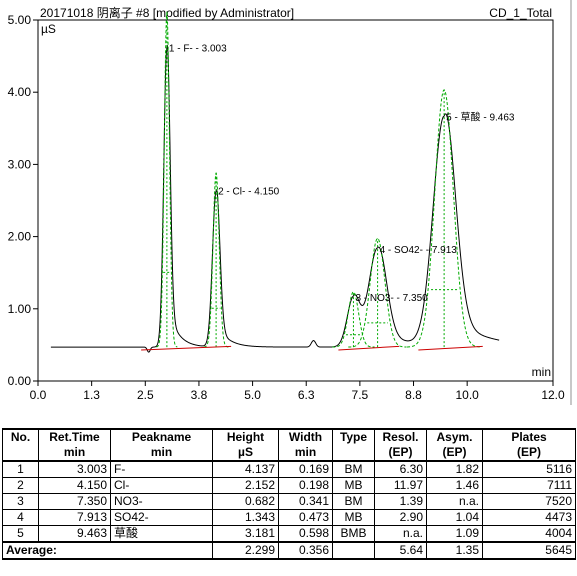  What do you see at coordinates (454, 469) in the screenshot?
I see `table-cell: 1.82` at bounding box center [454, 469].